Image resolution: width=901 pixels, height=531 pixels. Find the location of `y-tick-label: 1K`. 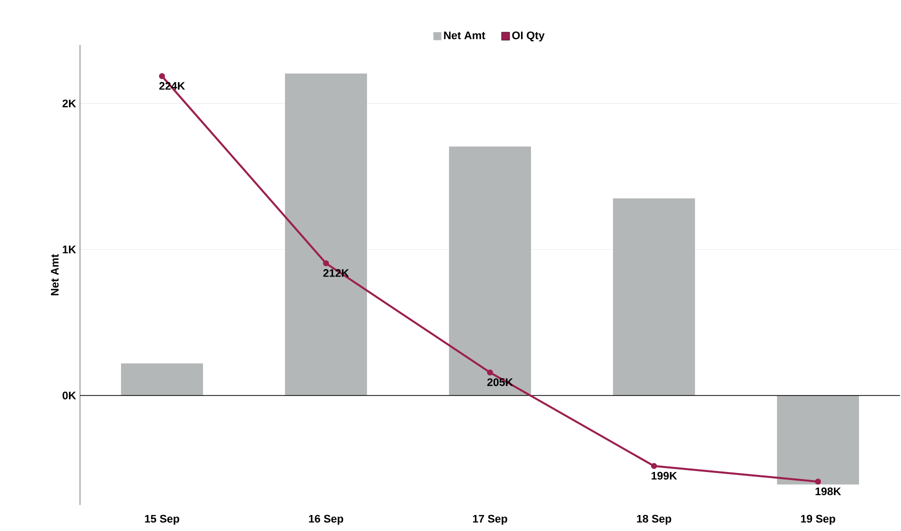

y-tick-label: 1K is located at coordinates (69, 250).